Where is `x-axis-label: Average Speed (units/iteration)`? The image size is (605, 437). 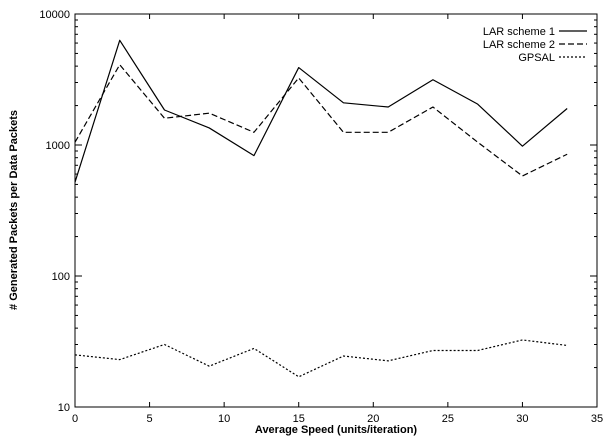
x-axis-label: Average Speed (units/iteration) is located at coordinates (336, 430).